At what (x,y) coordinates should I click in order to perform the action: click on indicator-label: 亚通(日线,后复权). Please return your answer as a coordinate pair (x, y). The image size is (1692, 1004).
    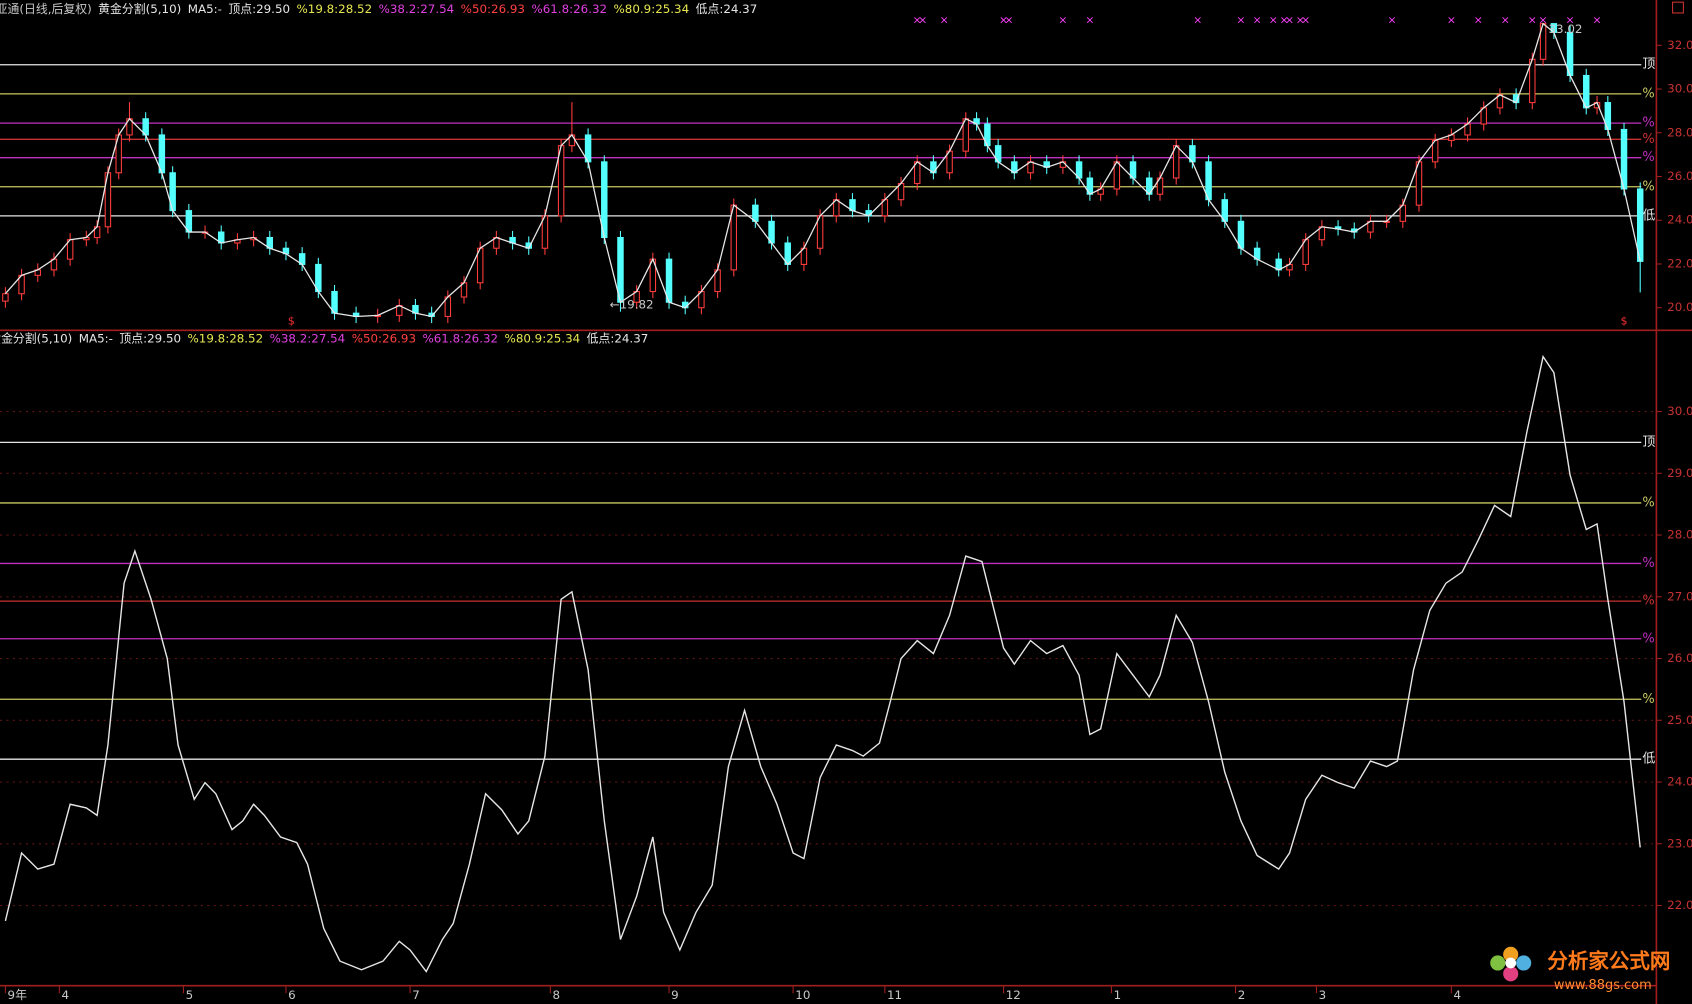
    Looking at the image, I should click on (46, 9).